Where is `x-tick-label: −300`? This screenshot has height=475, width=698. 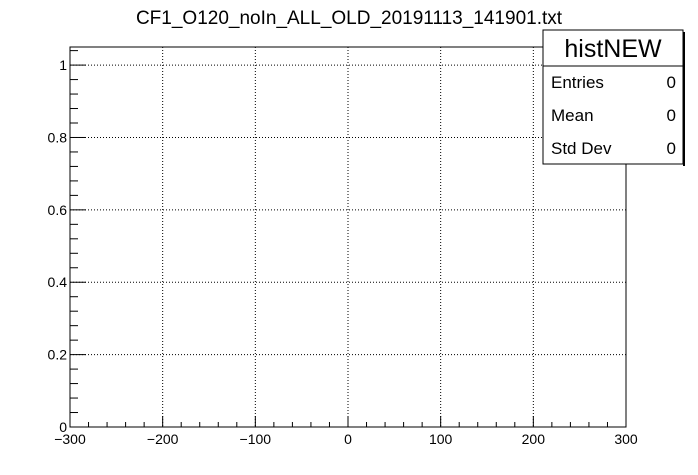
x-tick-label: −300 is located at coordinates (70, 439).